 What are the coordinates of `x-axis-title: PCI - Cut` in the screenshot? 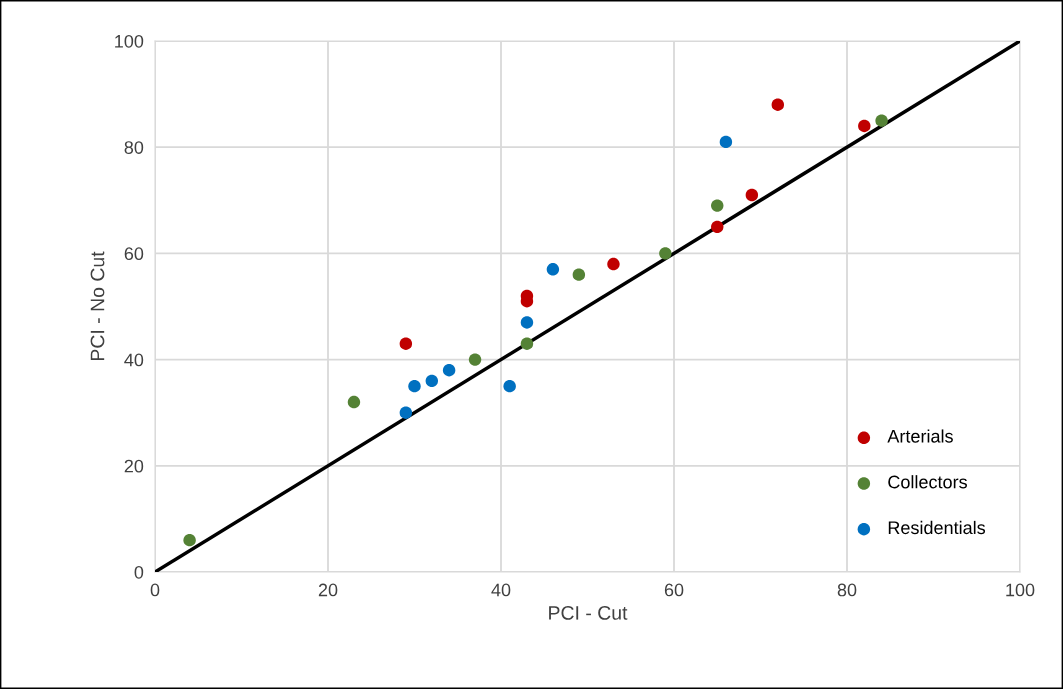 It's located at (588, 613).